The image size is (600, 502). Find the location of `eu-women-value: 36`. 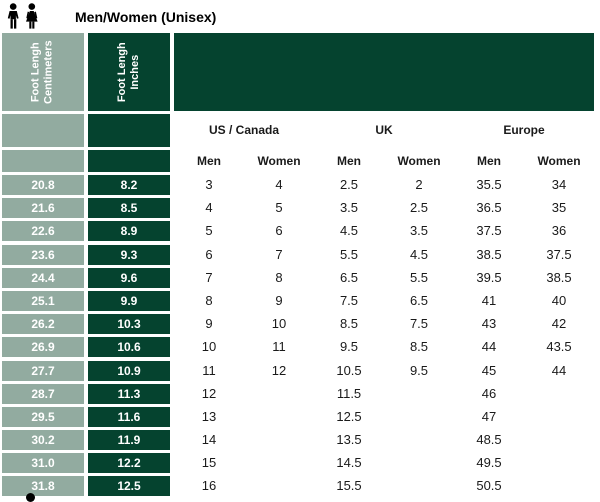

eu-women-value: 36 is located at coordinates (559, 231).